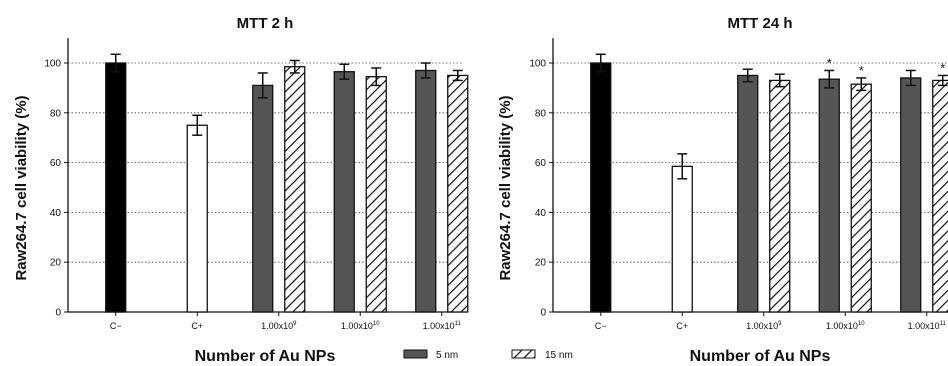 The width and height of the screenshot is (948, 366). What do you see at coordinates (523, 354) in the screenshot?
I see `legend-swatch-hatched` at bounding box center [523, 354].